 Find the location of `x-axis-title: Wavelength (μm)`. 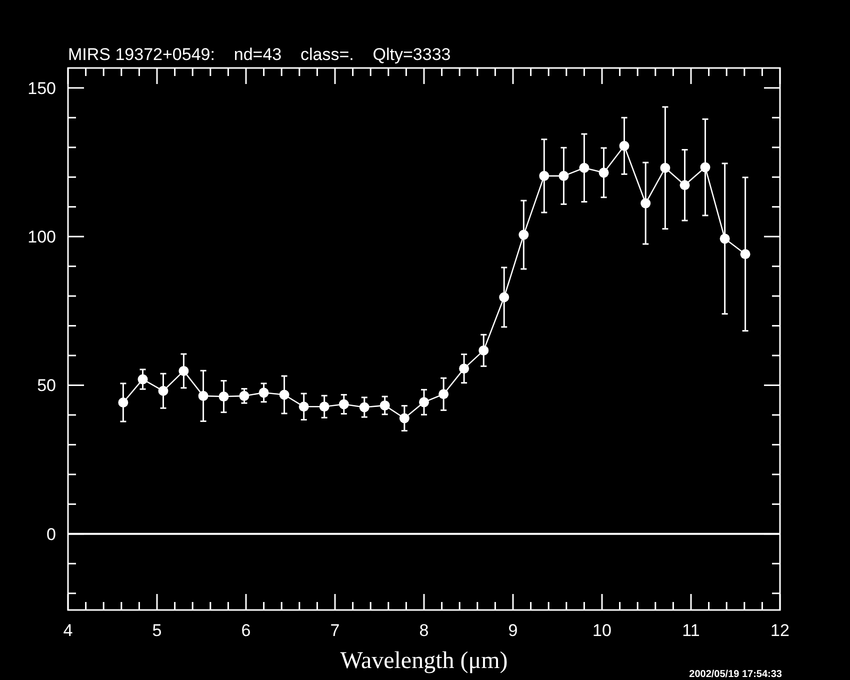

x-axis-title: Wavelength (μm) is located at coordinates (424, 661).